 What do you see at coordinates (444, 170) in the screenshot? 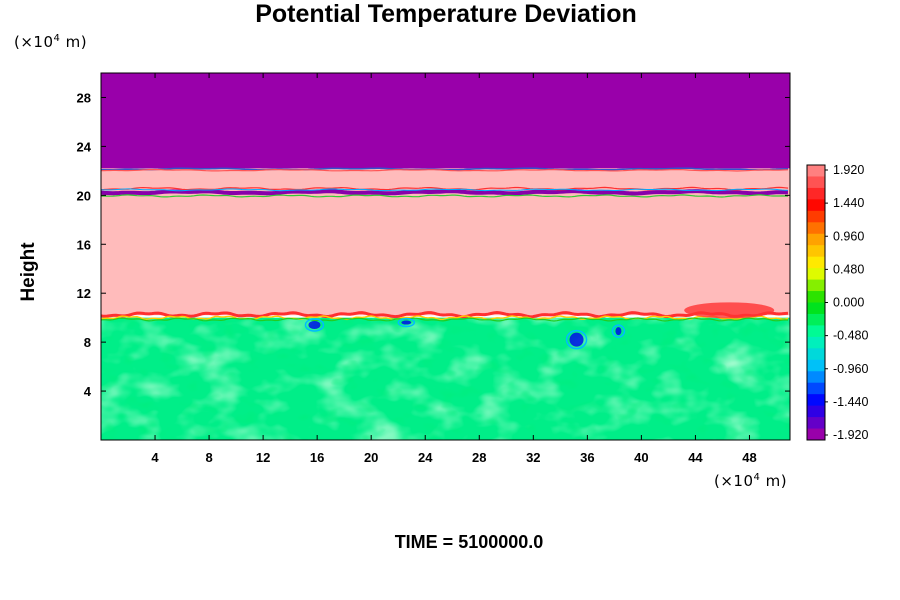
I see `interface-top-red` at bounding box center [444, 170].